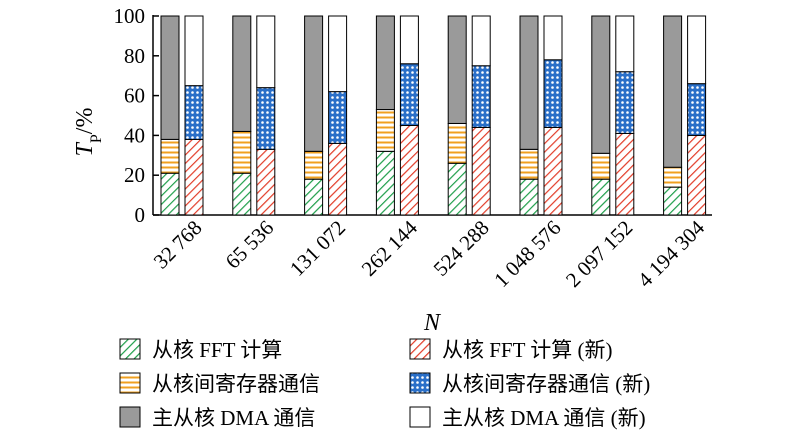  Describe the element at coordinates (233, 418) in the screenshot. I see `legend-label: 主从核 DMA 通信` at that location.